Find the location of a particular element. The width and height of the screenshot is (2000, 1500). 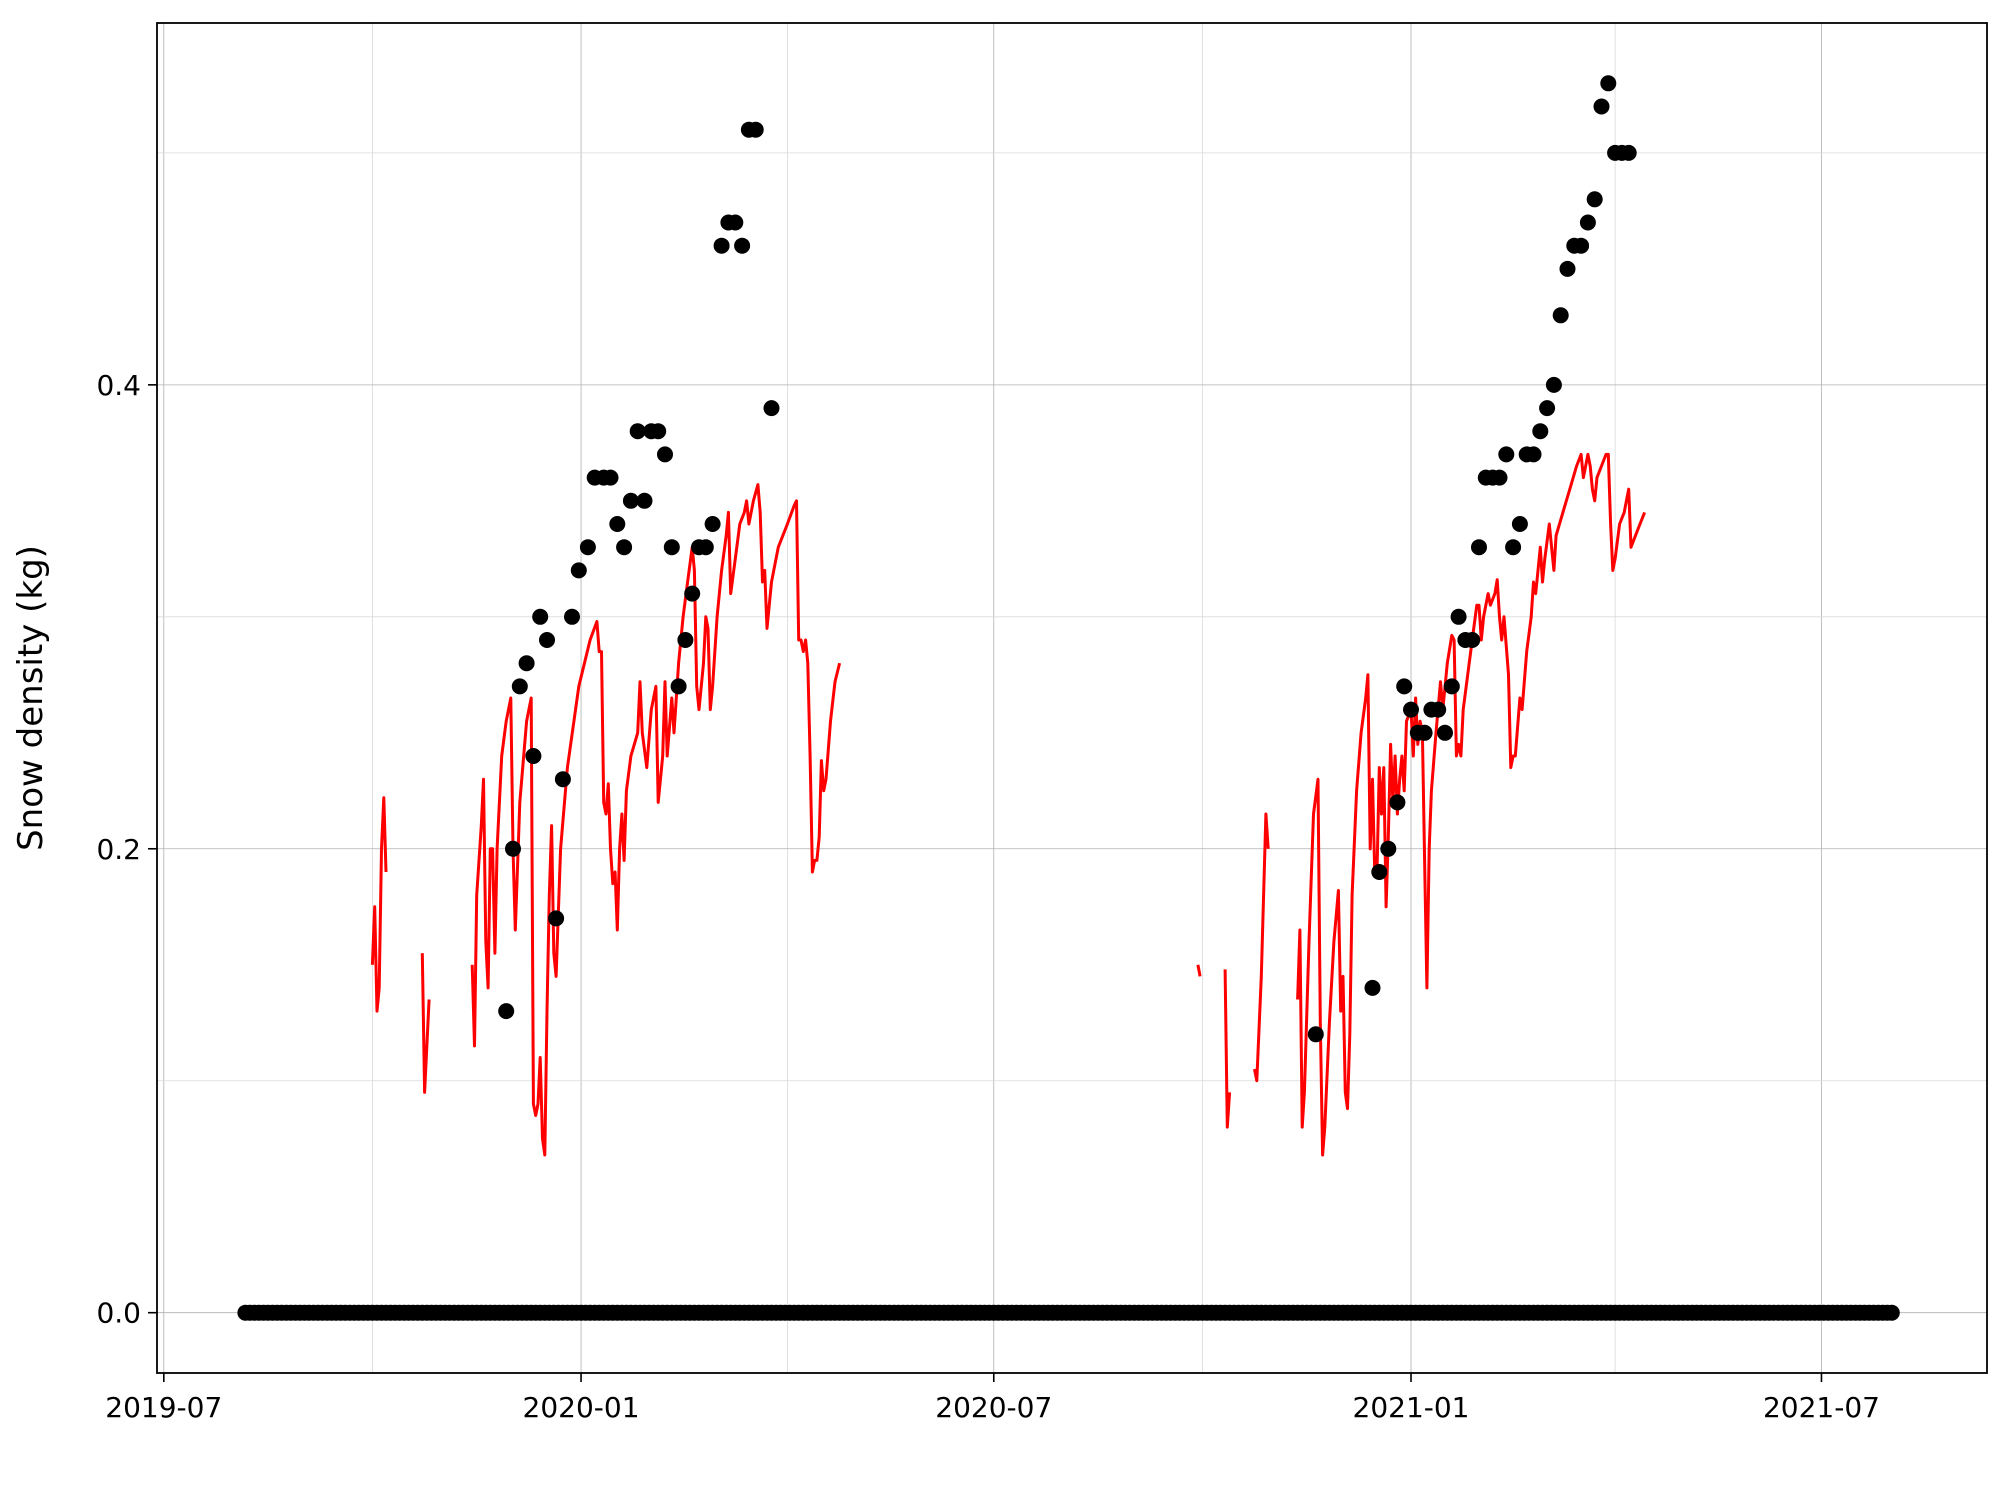

y-tick-label: 0.0 is located at coordinates (118, 1313).